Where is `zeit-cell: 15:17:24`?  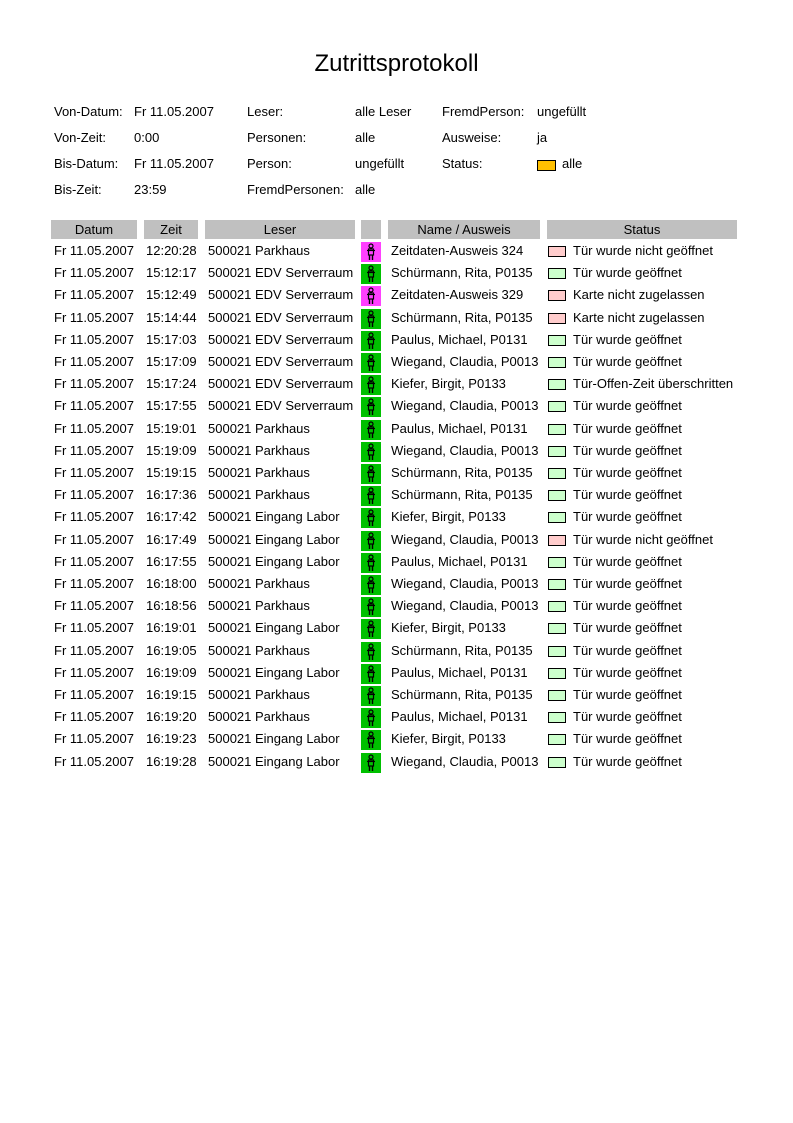 zeit-cell: 15:17:24 is located at coordinates (171, 384).